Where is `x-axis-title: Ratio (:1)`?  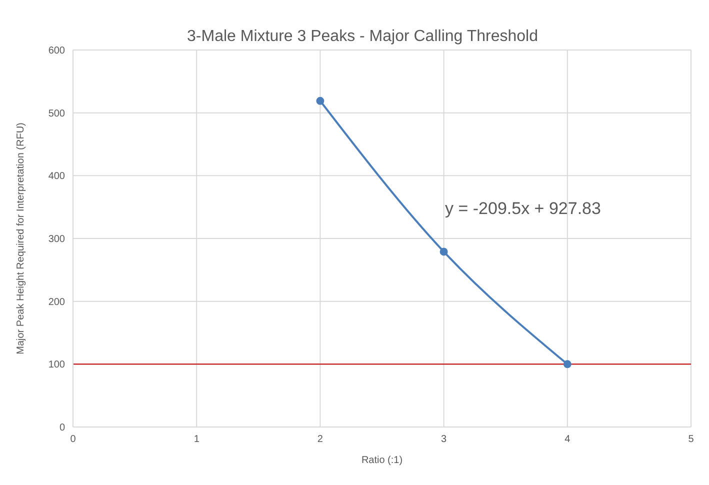
x-axis-title: Ratio (:1) is located at coordinates (382, 460).